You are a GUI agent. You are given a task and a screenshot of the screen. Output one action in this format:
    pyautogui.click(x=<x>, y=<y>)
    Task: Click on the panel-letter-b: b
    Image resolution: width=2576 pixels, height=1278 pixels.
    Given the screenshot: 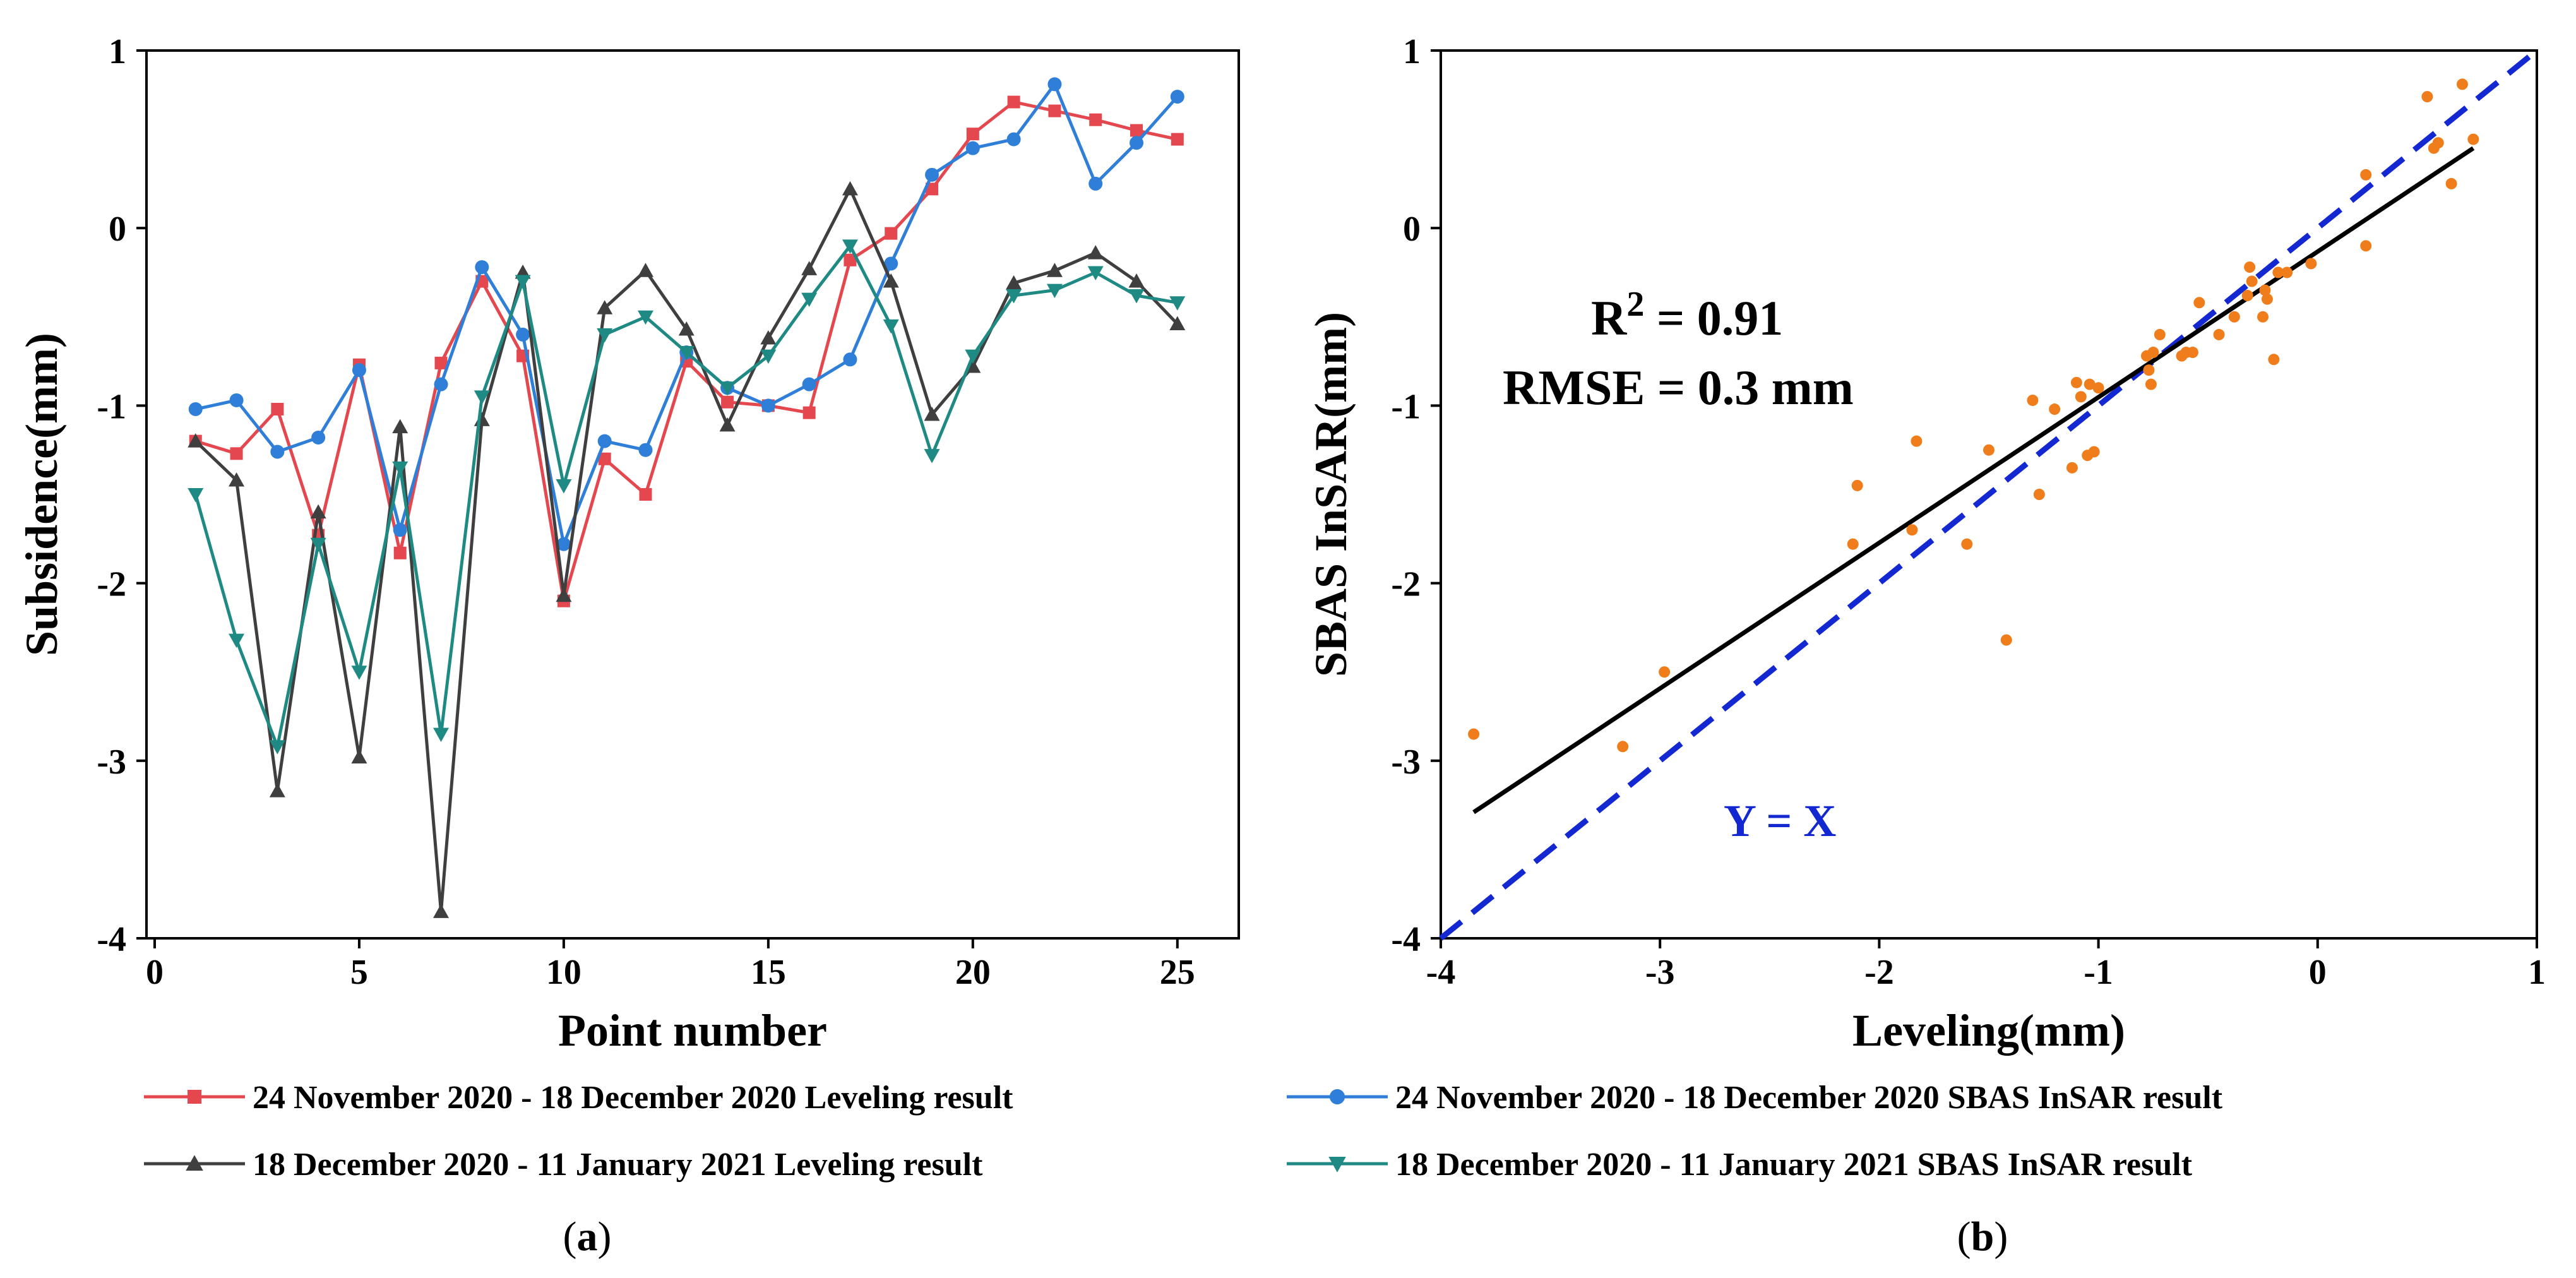 What is the action you would take?
    pyautogui.click(x=1983, y=1237)
    